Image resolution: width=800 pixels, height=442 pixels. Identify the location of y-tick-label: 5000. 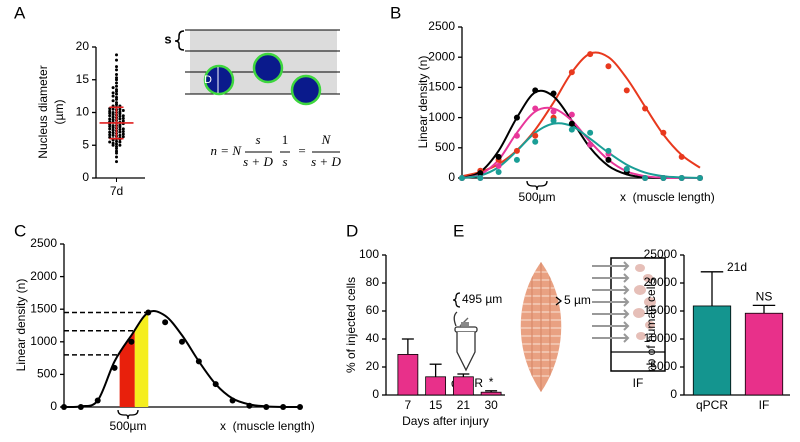
(663, 366).